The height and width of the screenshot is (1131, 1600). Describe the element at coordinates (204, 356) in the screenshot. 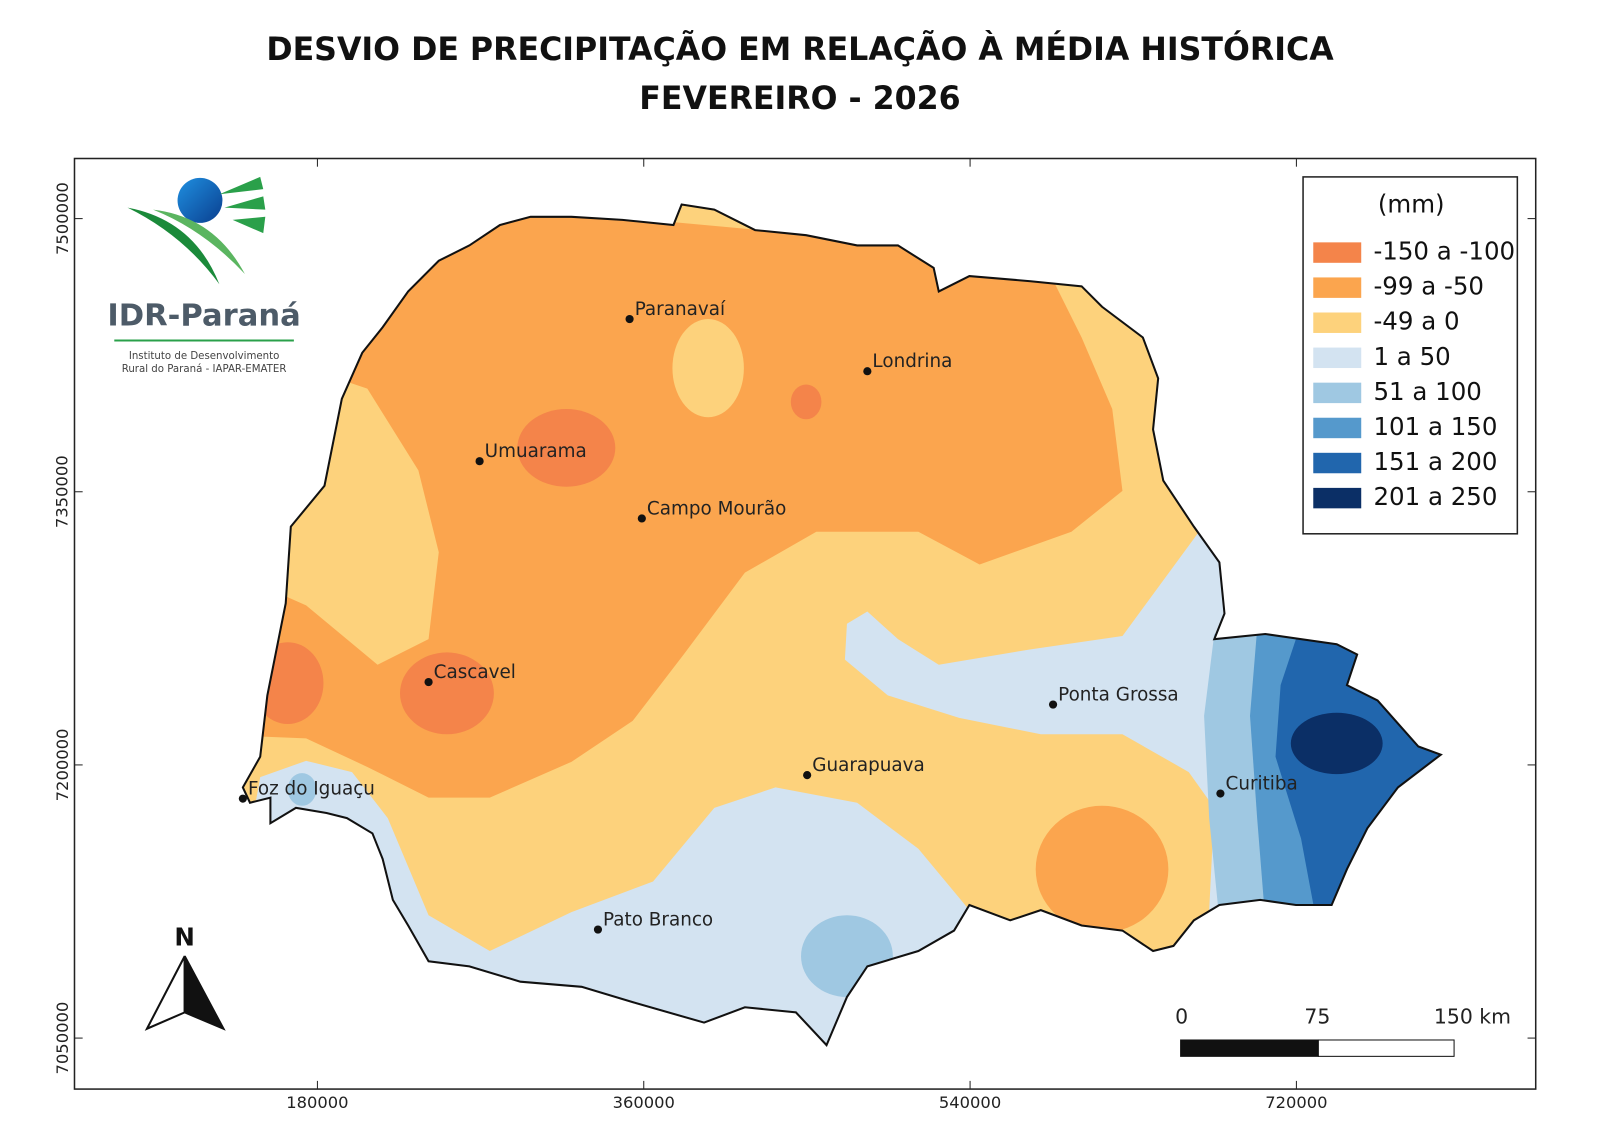

I see `logo-line: Instituto de Desenvolvimento` at that location.